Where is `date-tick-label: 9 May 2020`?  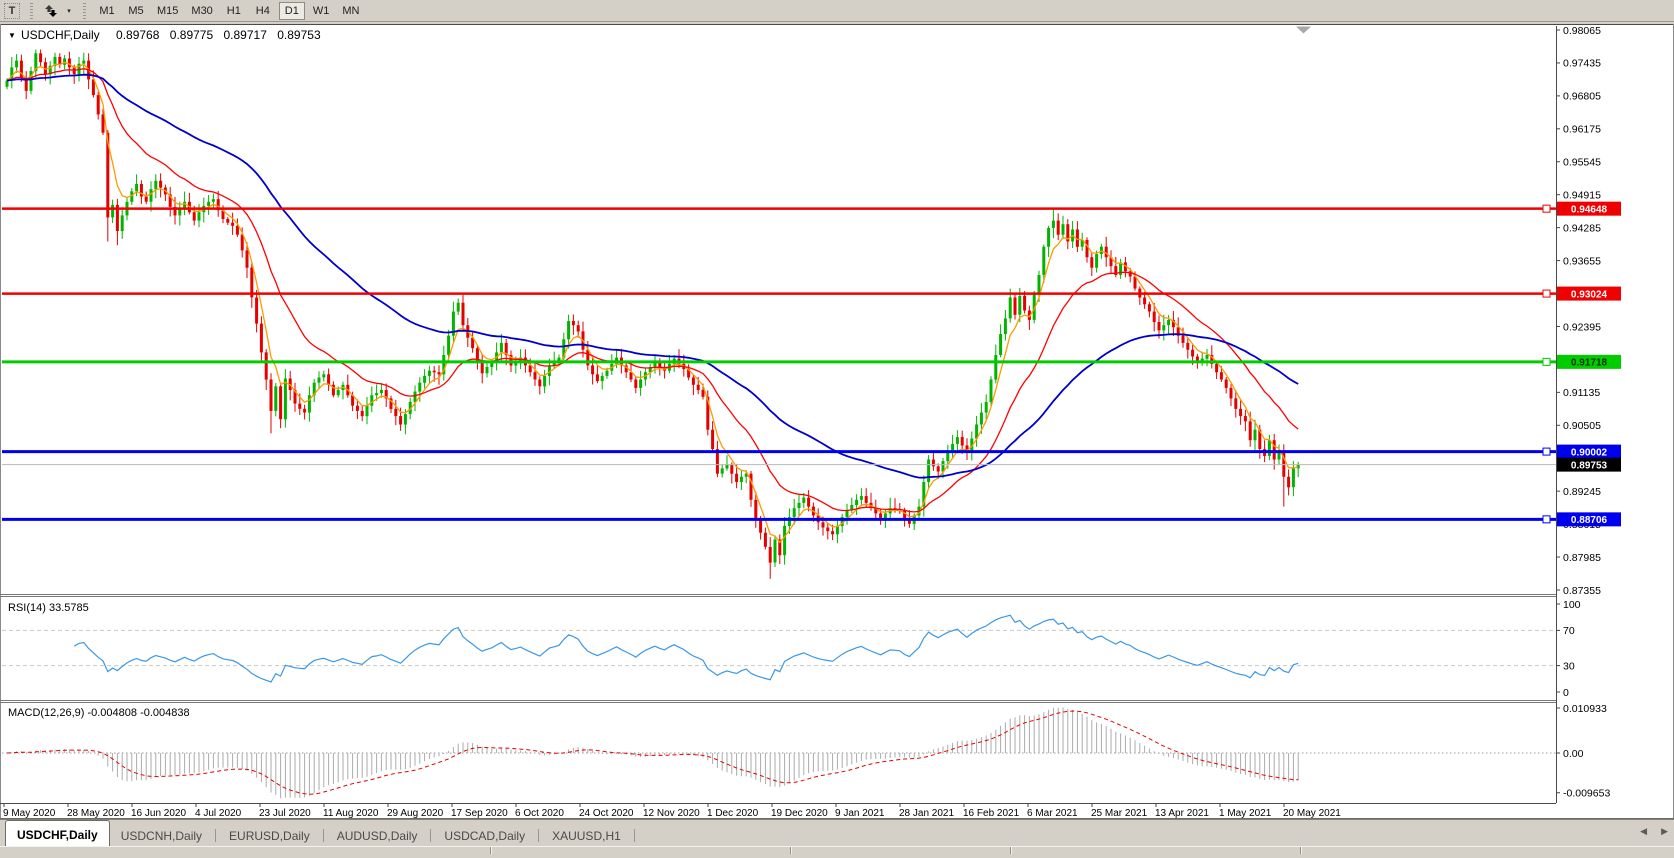
date-tick-label: 9 May 2020 is located at coordinates (29, 813).